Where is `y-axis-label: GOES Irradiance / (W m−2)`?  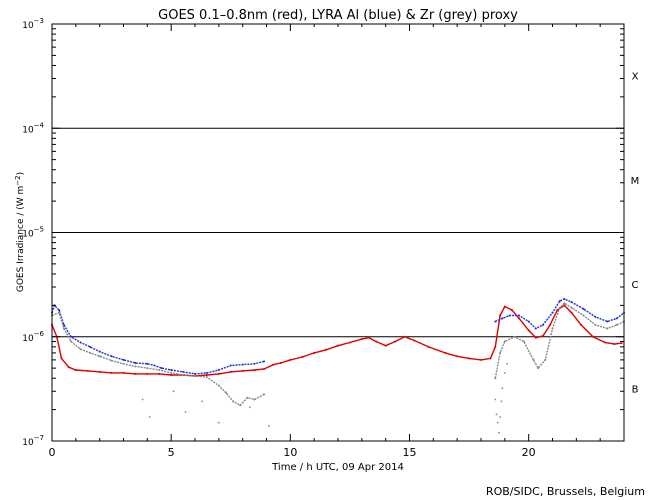 y-axis-label: GOES Irradiance / (W m−2) is located at coordinates (20, 232).